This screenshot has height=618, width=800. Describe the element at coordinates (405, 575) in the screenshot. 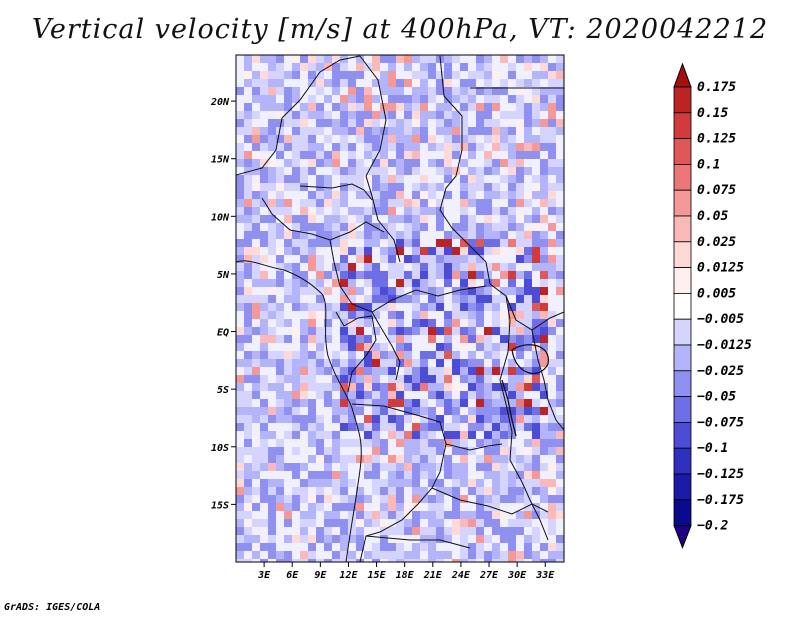

I see `x-tick-label: 18E` at that location.